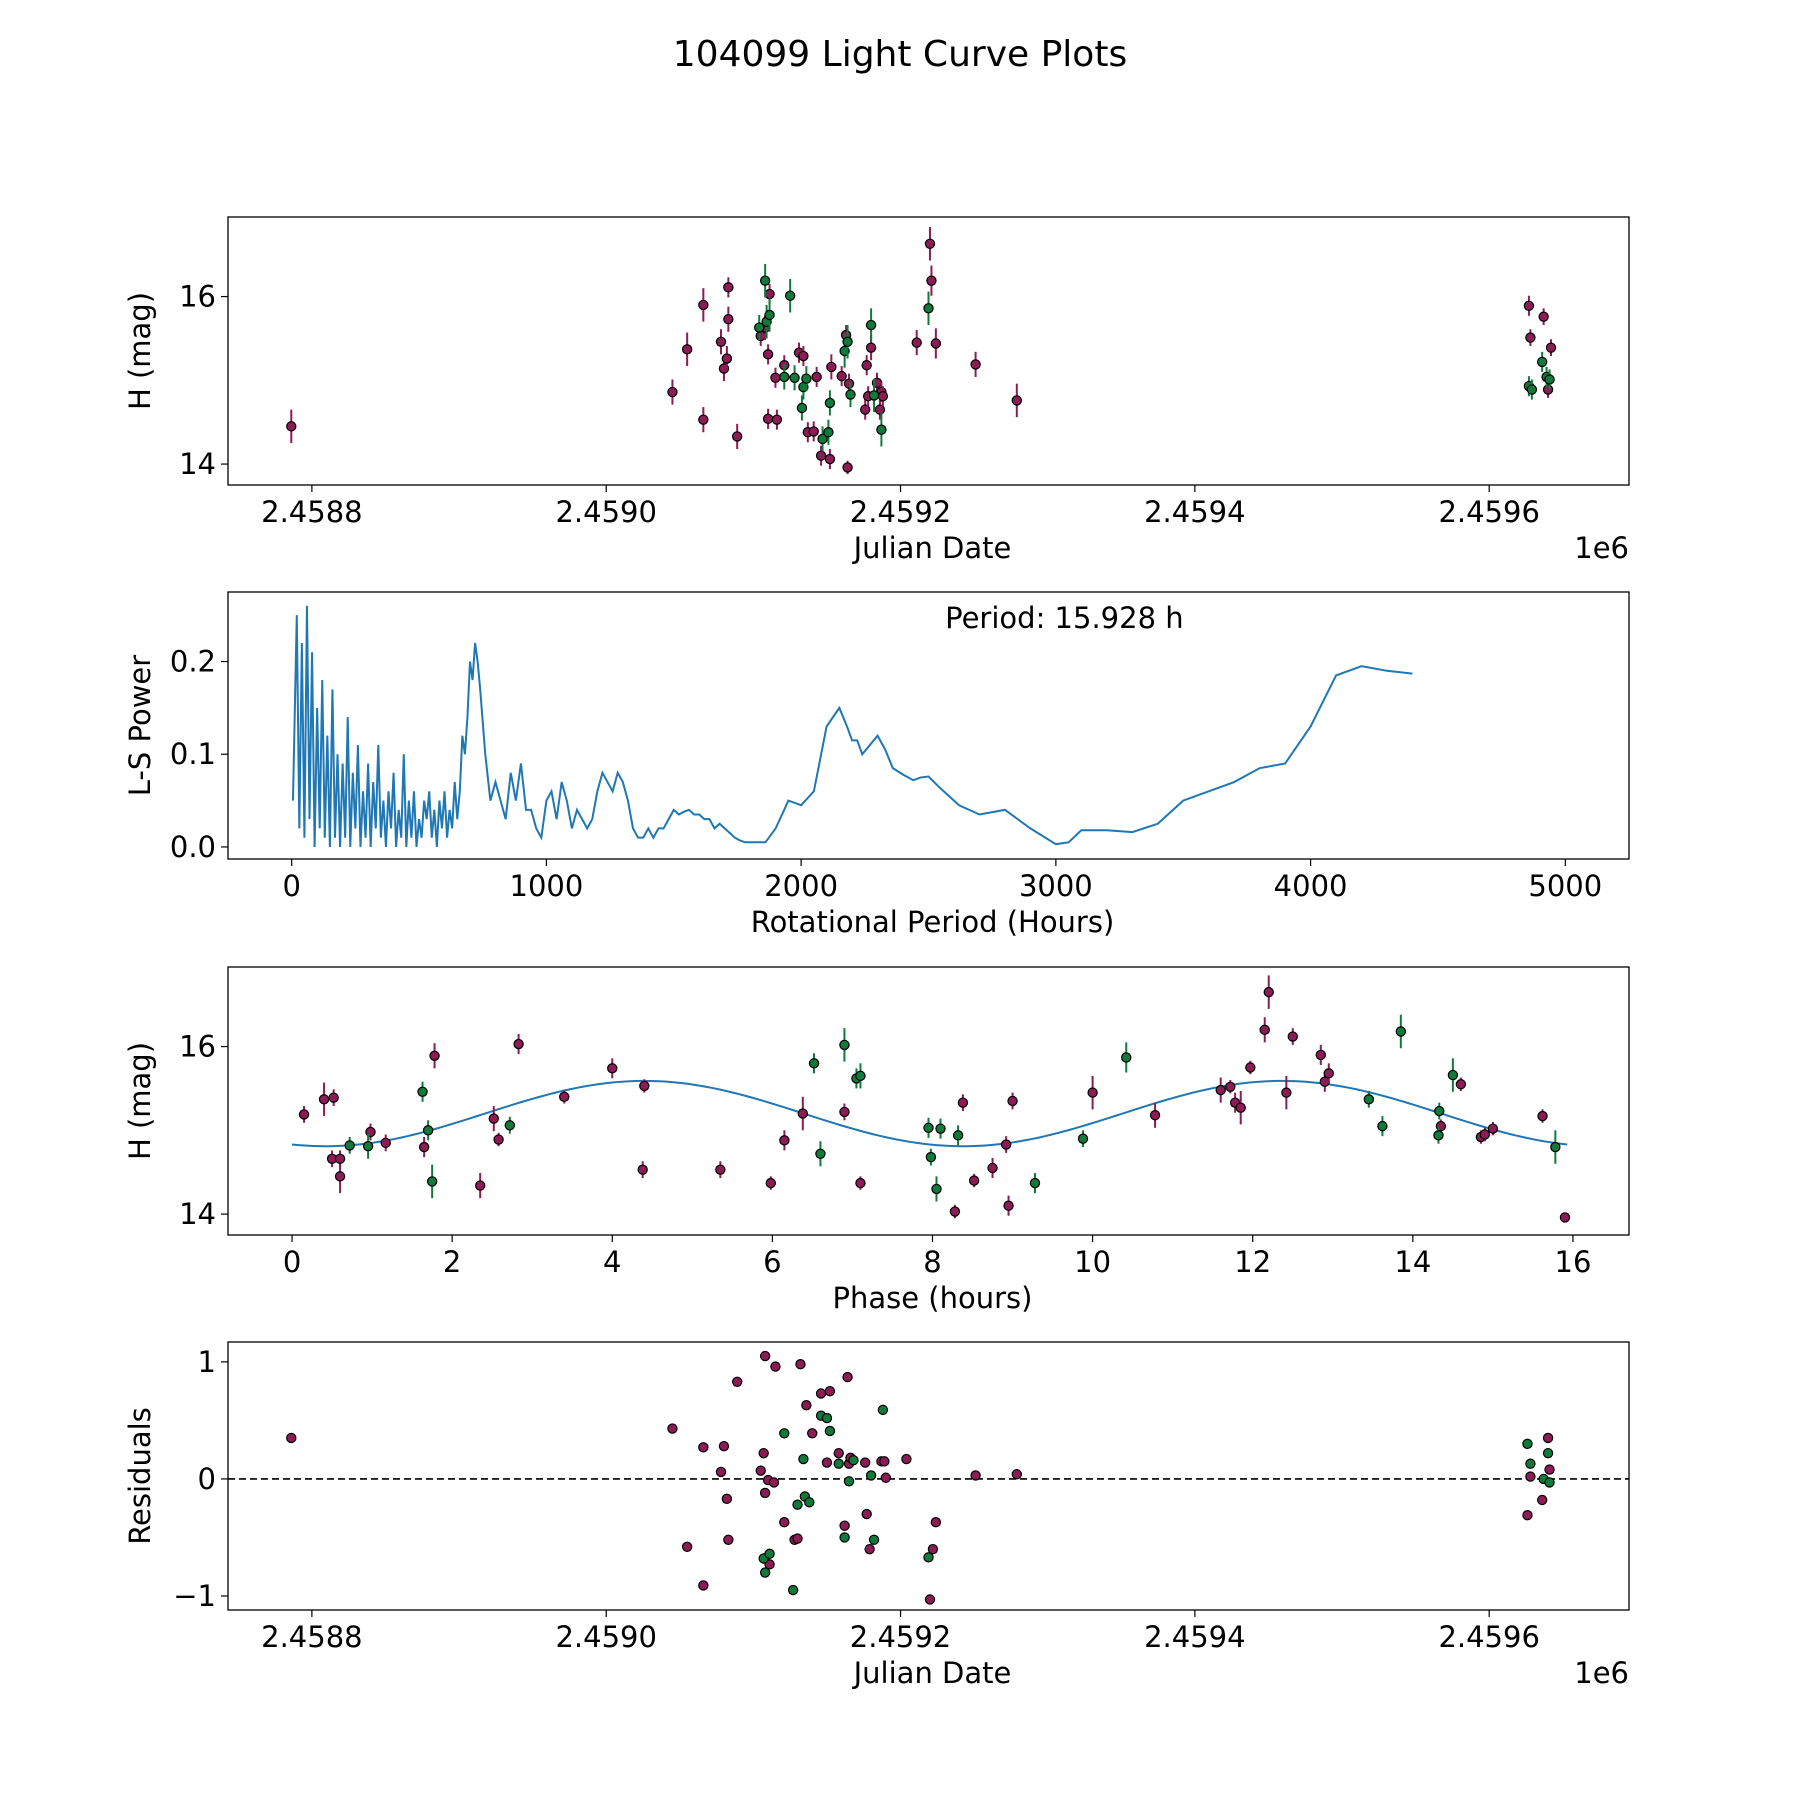 The height and width of the screenshot is (1800, 1800). What do you see at coordinates (207, 1479) in the screenshot?
I see `y-tick-label: 0` at bounding box center [207, 1479].